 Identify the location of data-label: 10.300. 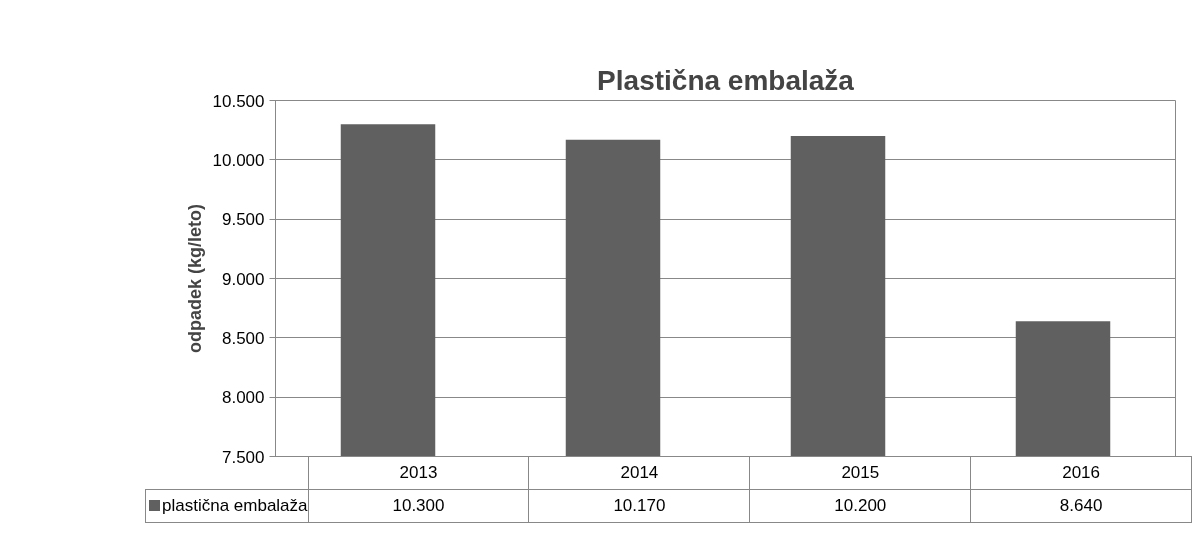
(418, 506).